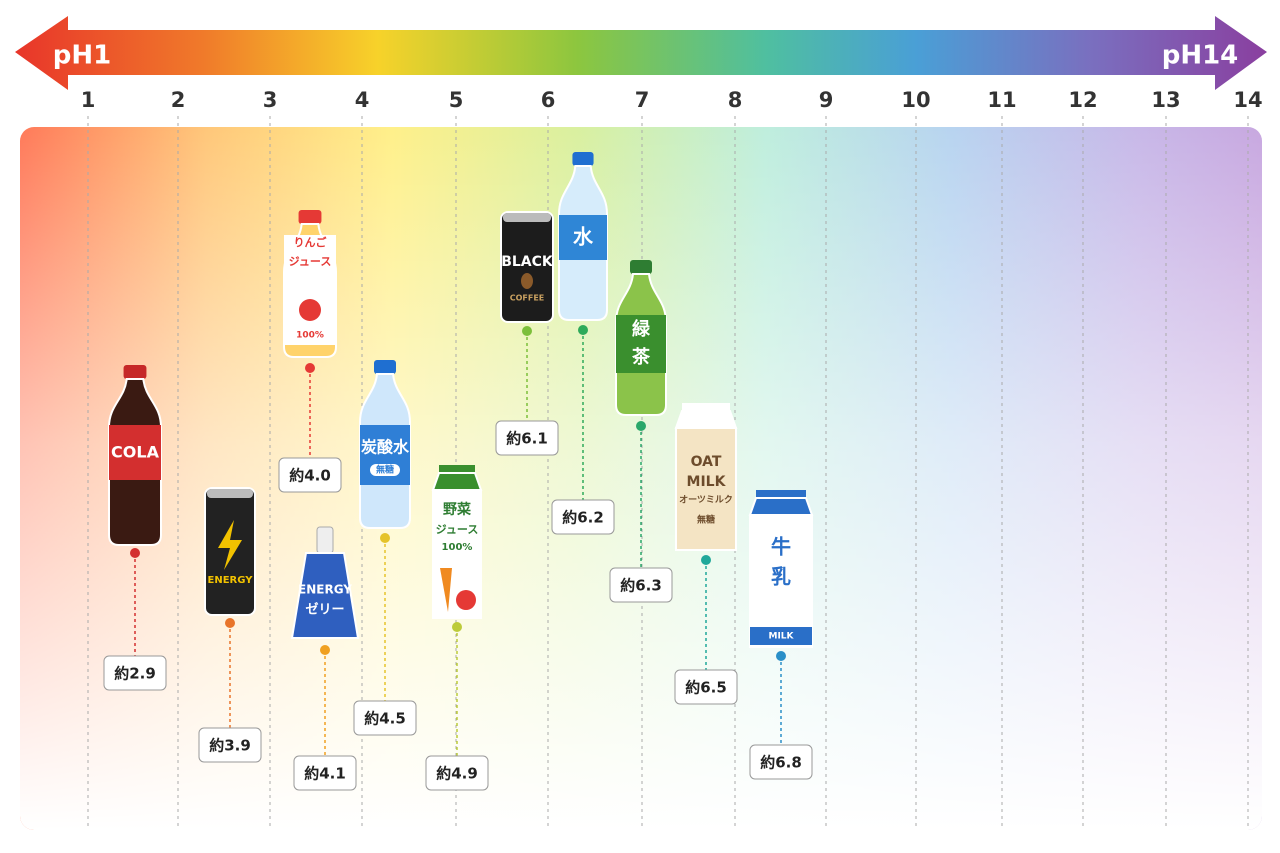 This screenshot has width=1280, height=853. What do you see at coordinates (641, 53) in the screenshot?
I see `ph-arrow` at bounding box center [641, 53].